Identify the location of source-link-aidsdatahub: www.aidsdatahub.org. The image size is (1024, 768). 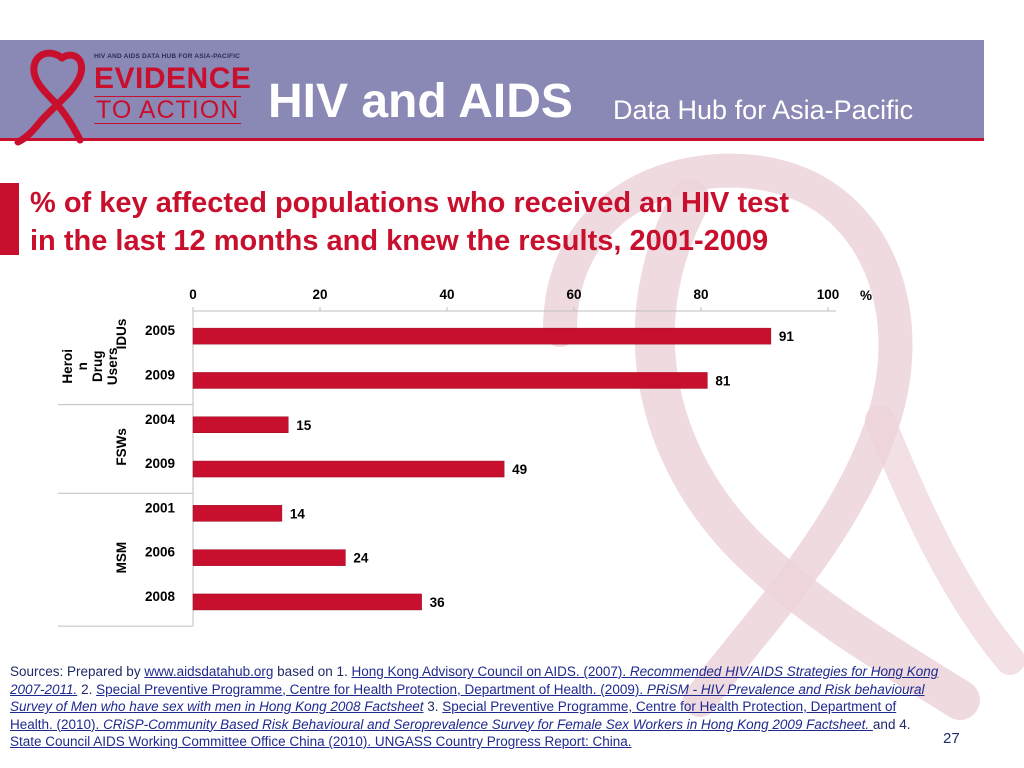
(209, 671).